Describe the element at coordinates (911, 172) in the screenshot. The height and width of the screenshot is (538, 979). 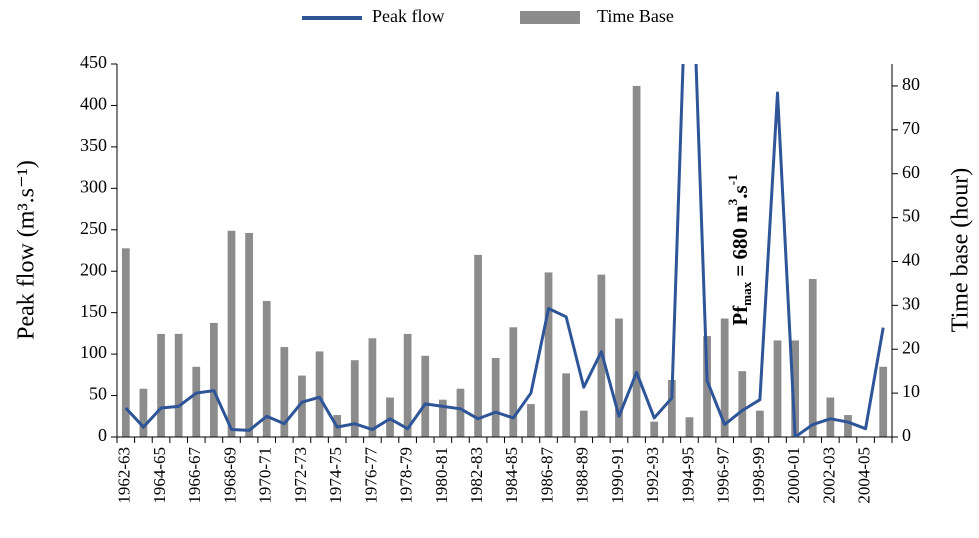
I see `y2-tick-label: 60` at that location.